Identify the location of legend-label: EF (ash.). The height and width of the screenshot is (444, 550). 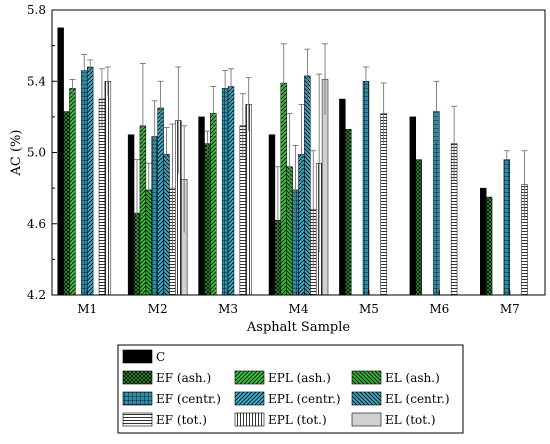
(183, 378).